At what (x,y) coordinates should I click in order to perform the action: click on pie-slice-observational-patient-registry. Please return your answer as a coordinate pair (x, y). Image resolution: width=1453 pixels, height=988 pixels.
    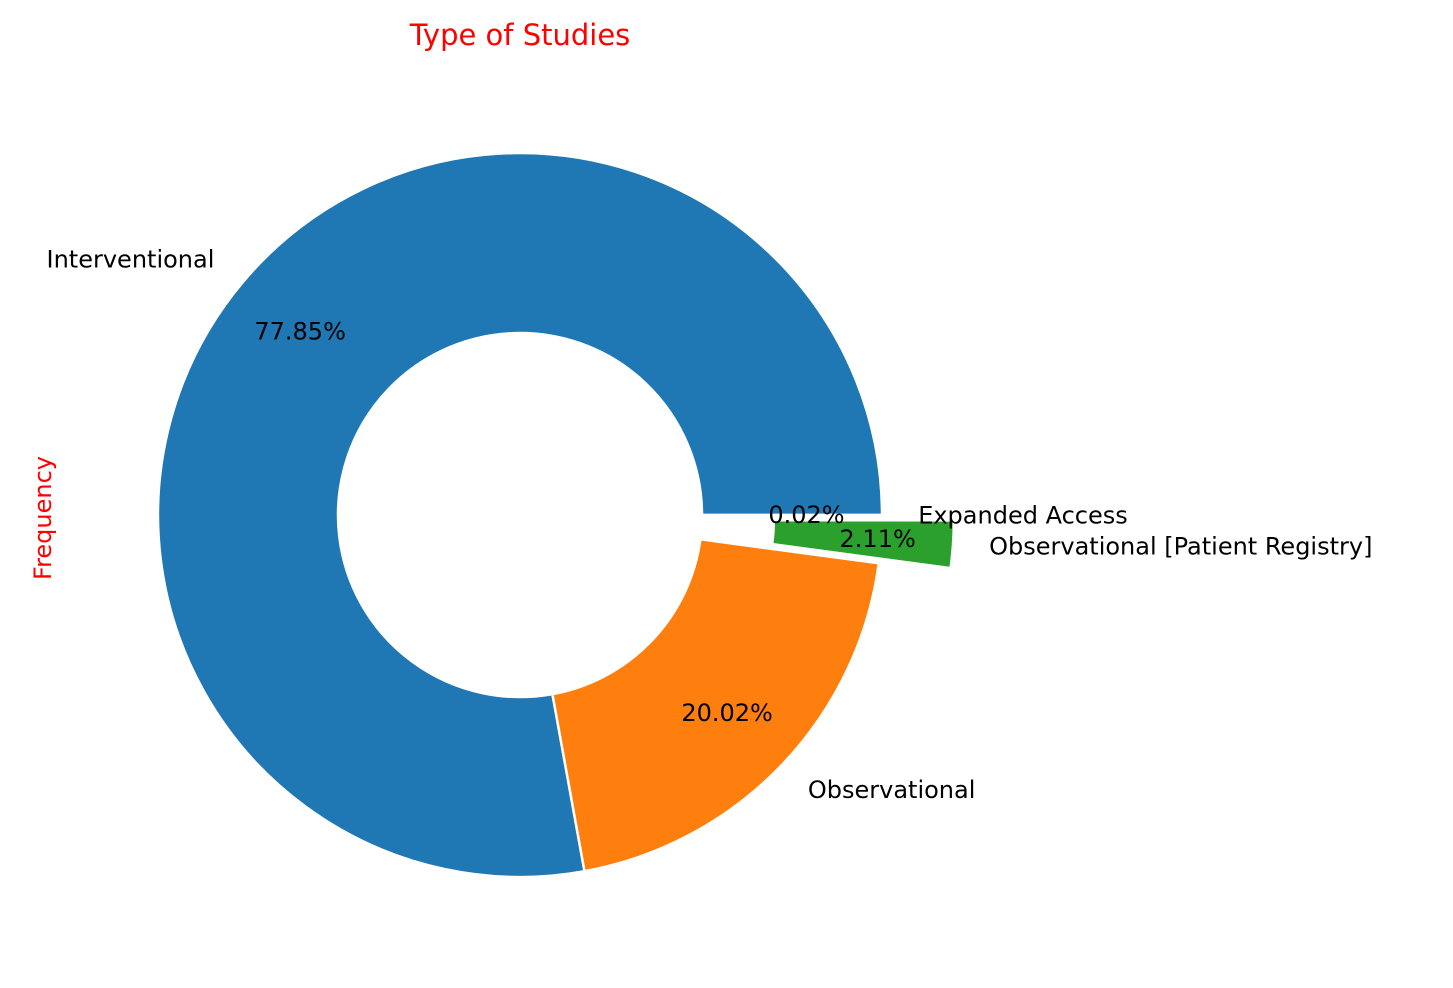
    Looking at the image, I should click on (863, 544).